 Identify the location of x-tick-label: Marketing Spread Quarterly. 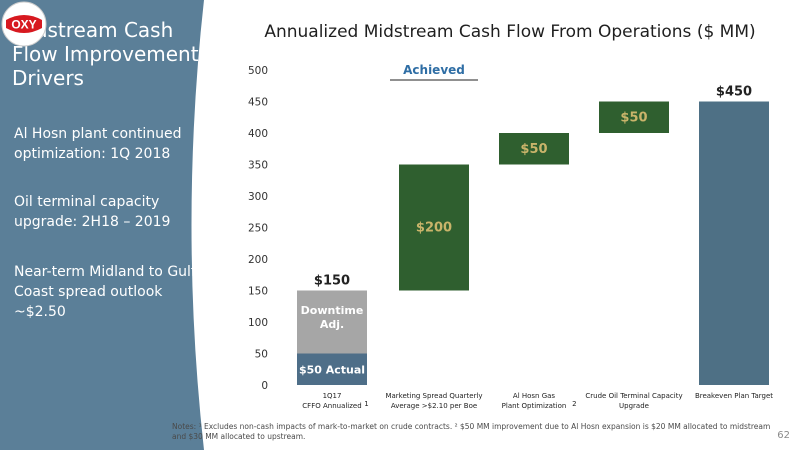
(433, 396).